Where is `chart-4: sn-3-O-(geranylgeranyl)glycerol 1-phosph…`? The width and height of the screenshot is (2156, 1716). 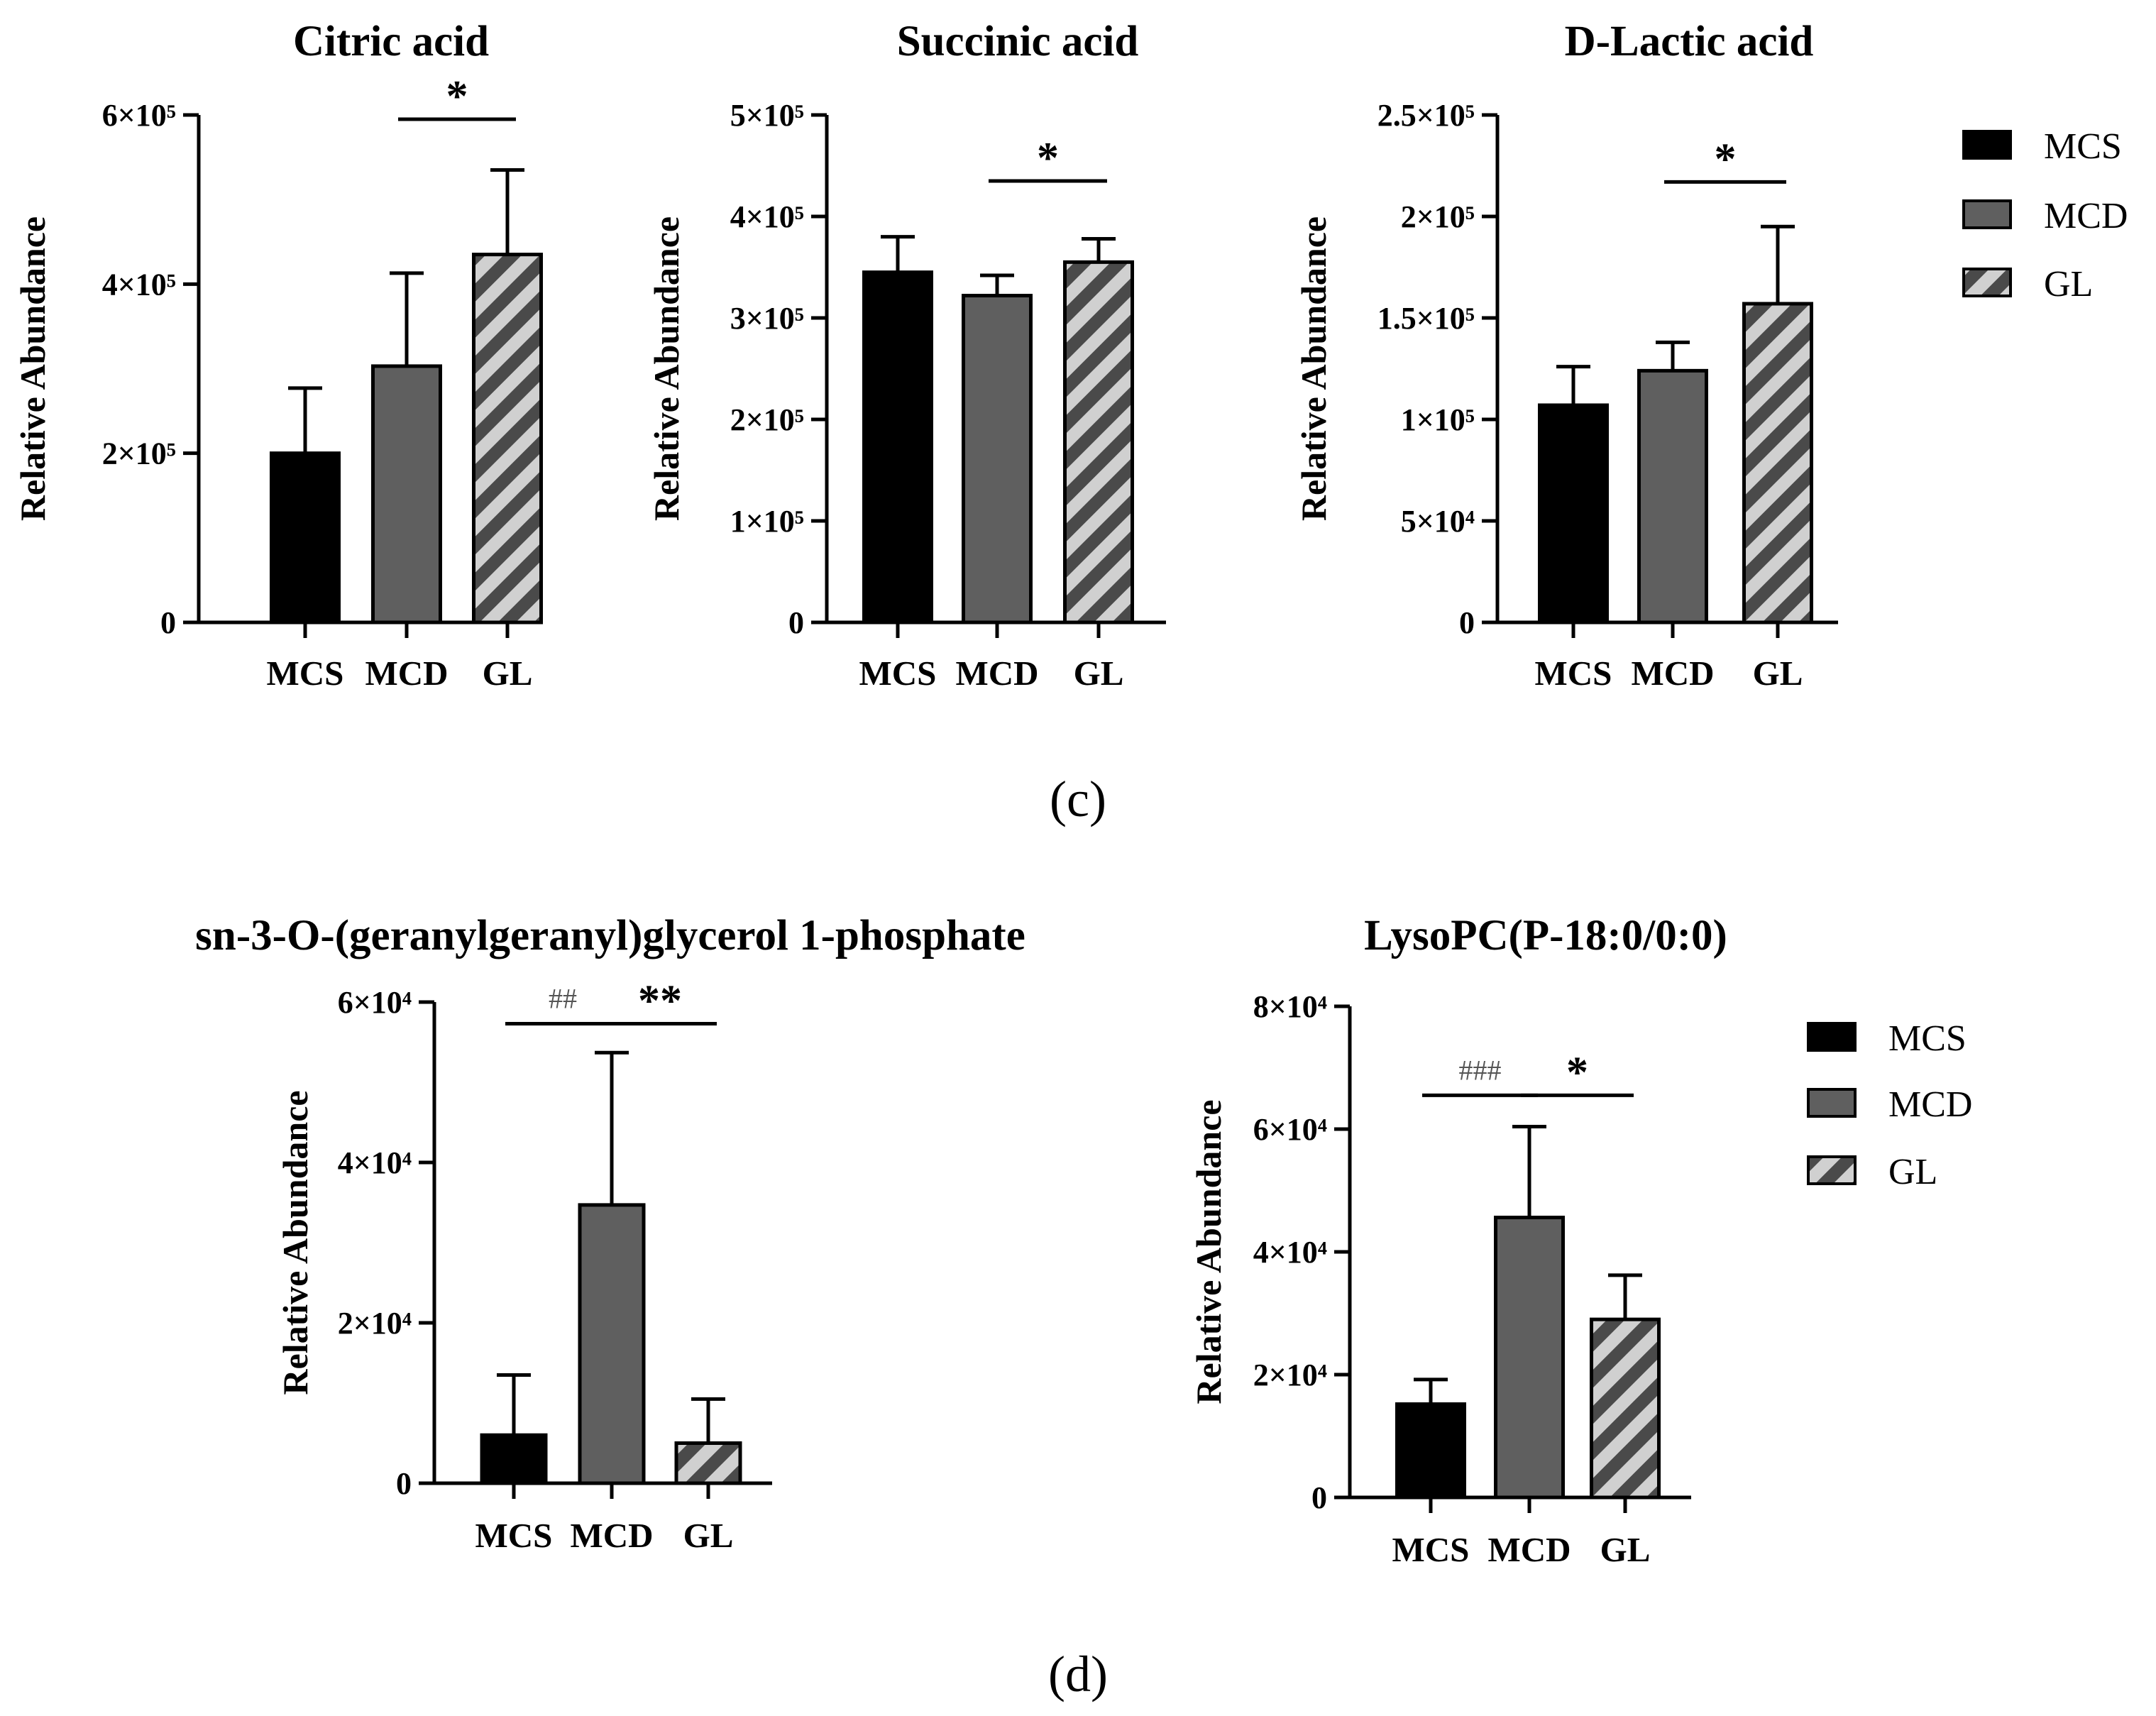
chart-4: sn-3-O-(geranylgeranyl)glycerol 1-phosph… is located at coordinates (610, 1234).